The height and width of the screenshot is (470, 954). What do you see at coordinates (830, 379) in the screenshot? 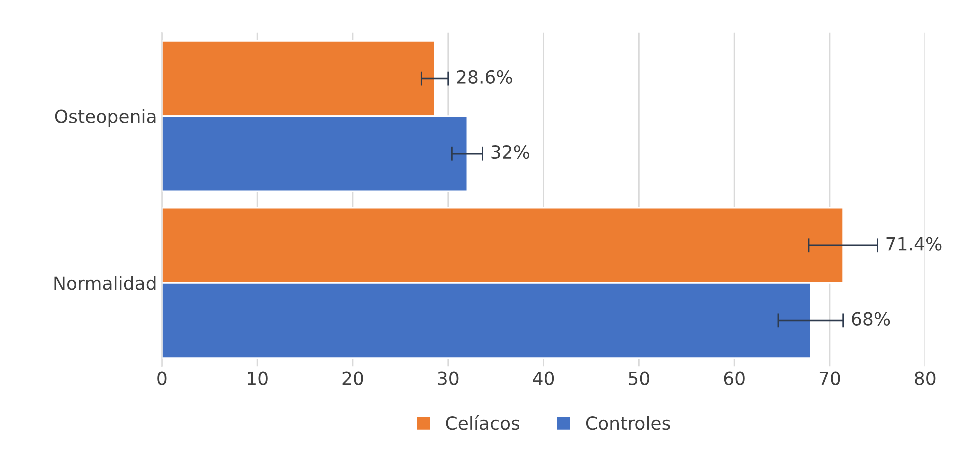
I see `x-tick-label: 70` at bounding box center [830, 379].